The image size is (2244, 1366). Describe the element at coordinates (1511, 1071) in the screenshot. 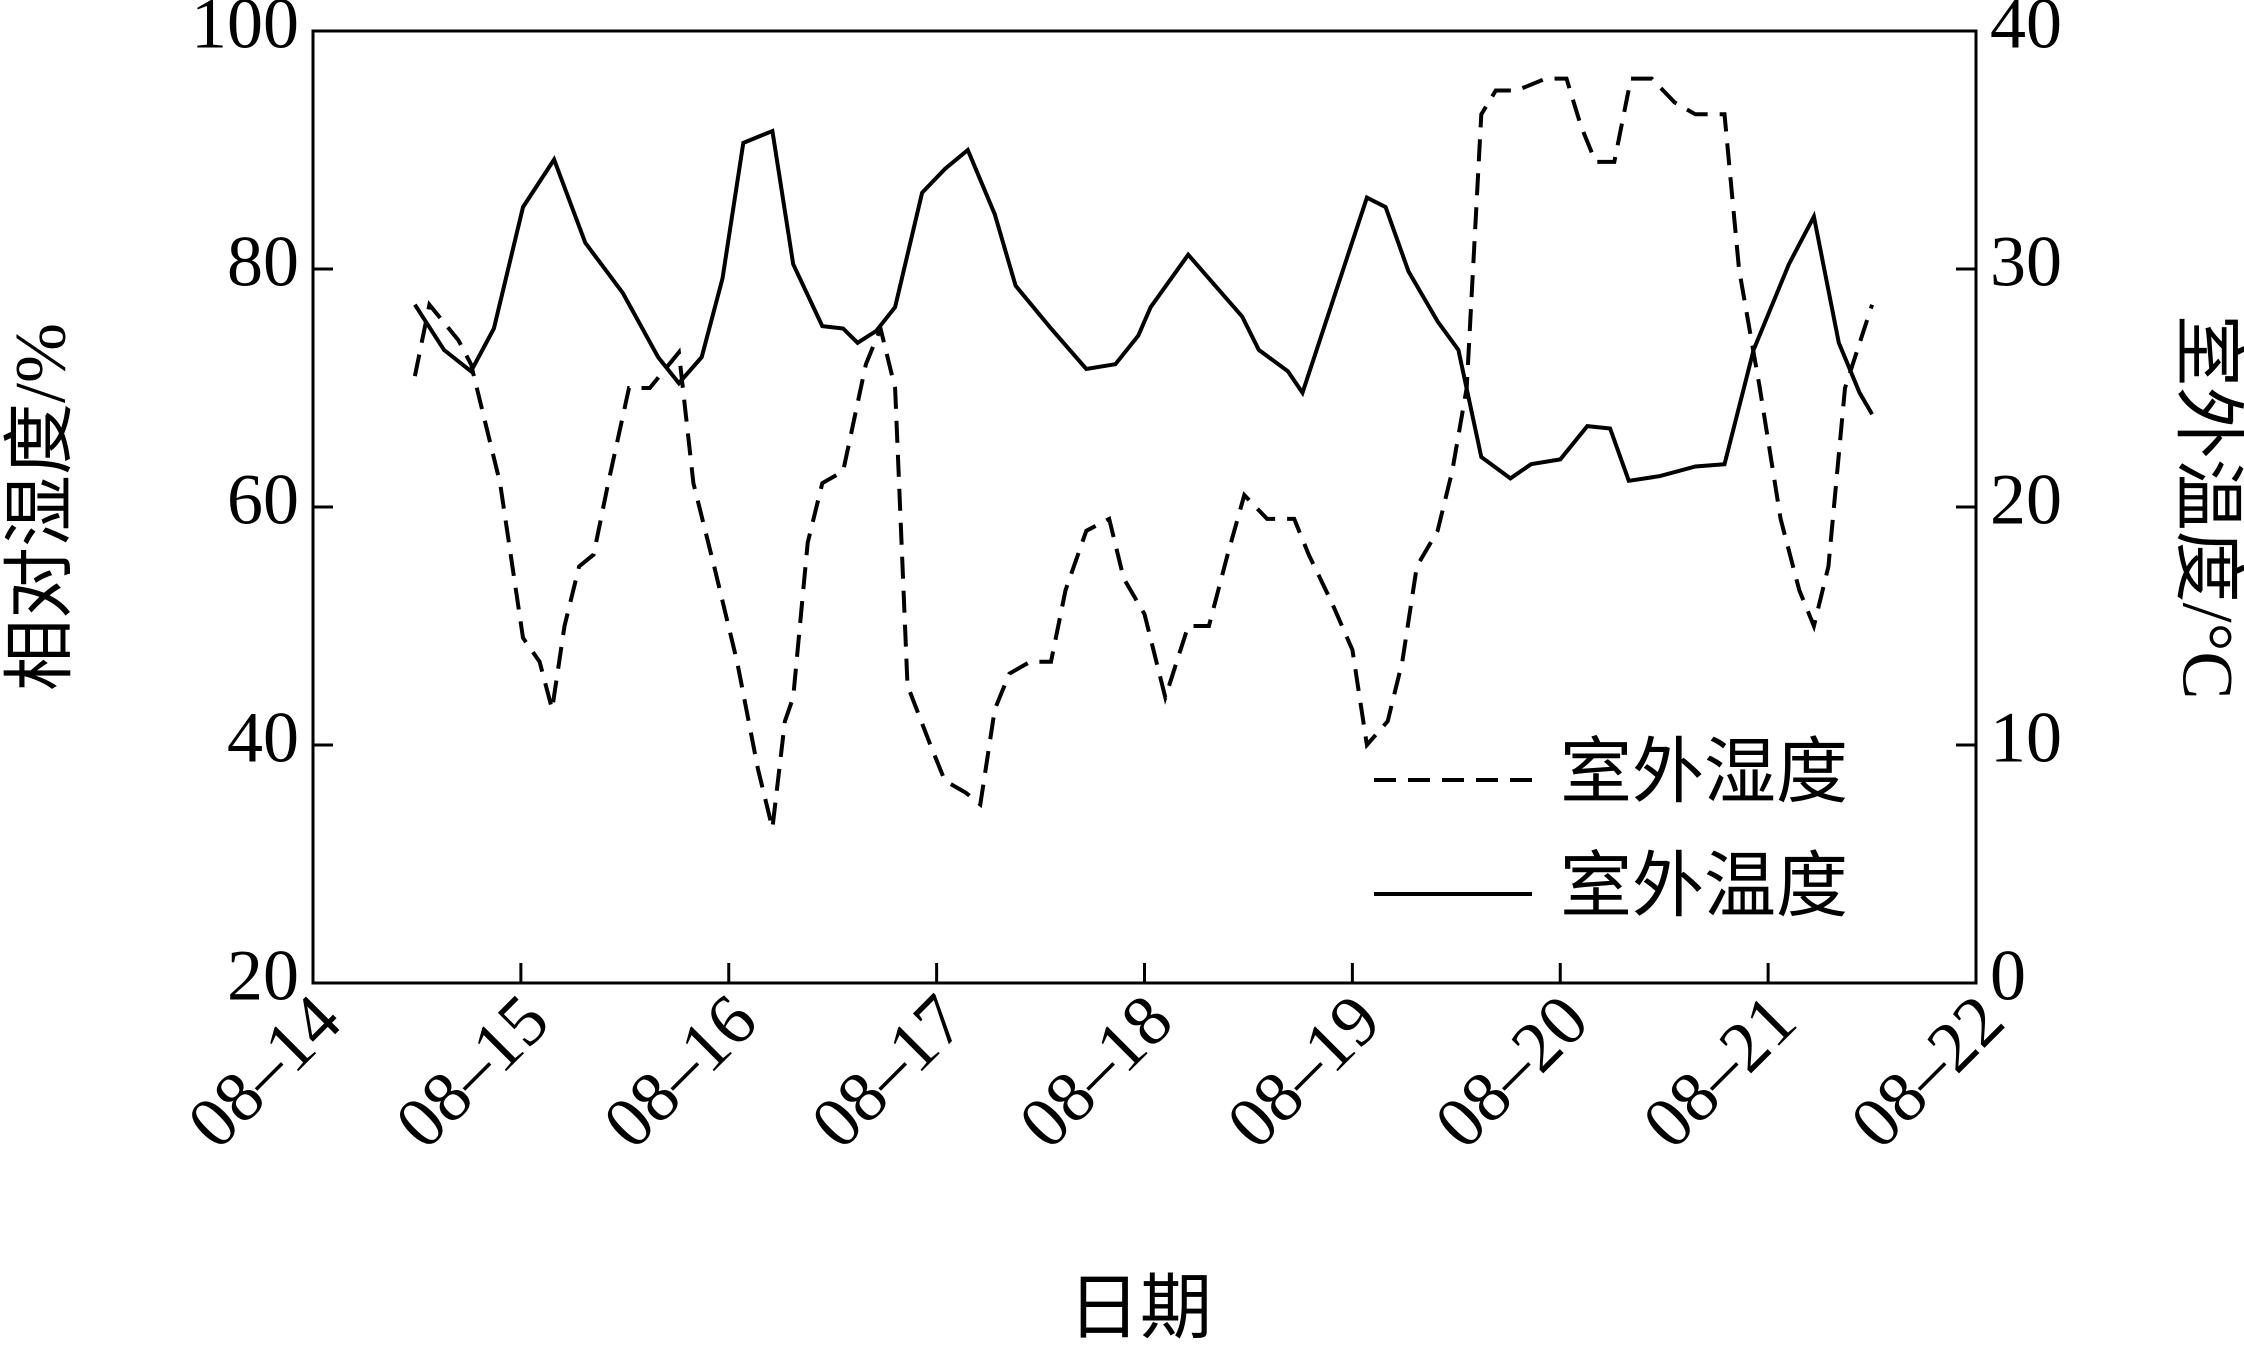

I see `x-tick-label: 08–20` at that location.